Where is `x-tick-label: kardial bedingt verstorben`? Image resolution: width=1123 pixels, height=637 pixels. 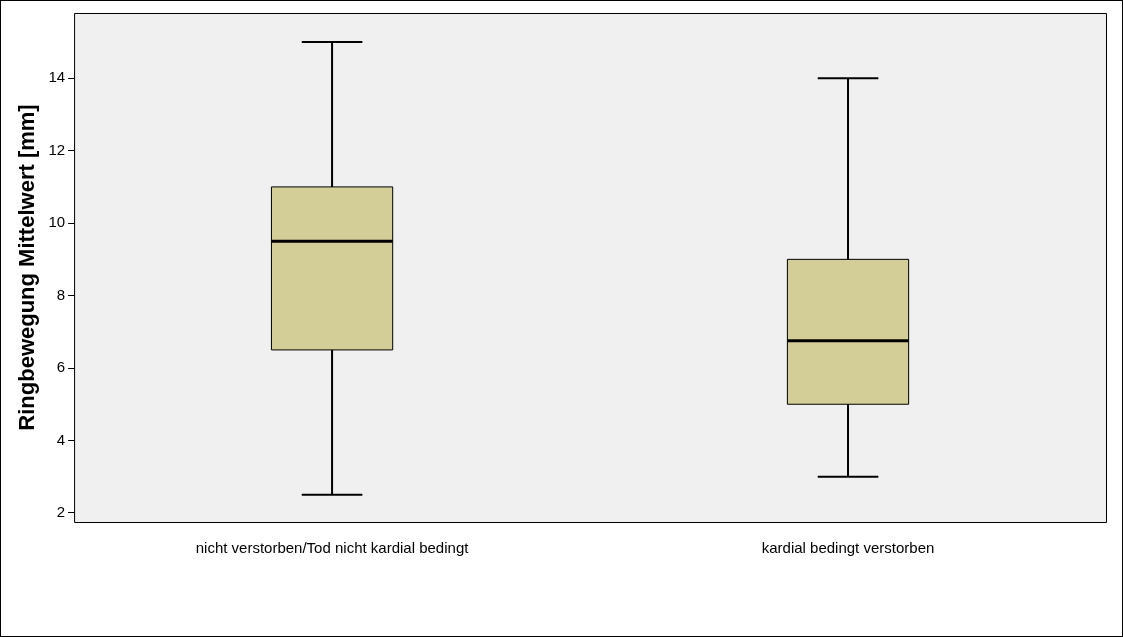 x-tick-label: kardial bedingt verstorben is located at coordinates (848, 548).